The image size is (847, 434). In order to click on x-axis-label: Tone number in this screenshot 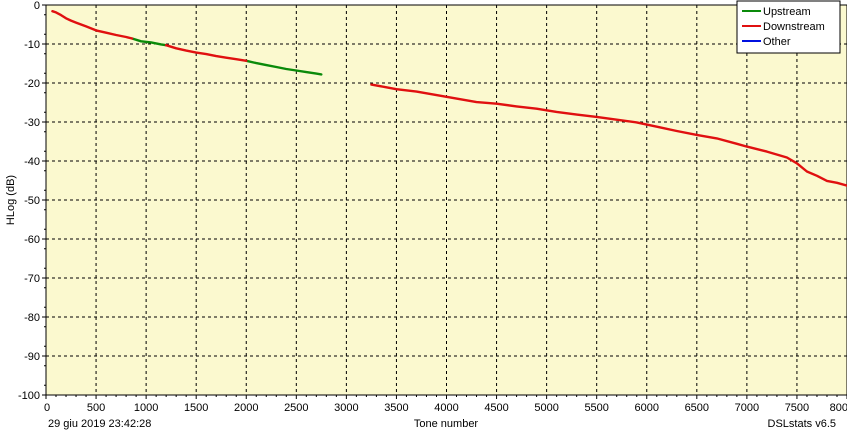, I will do `click(446, 424)`.